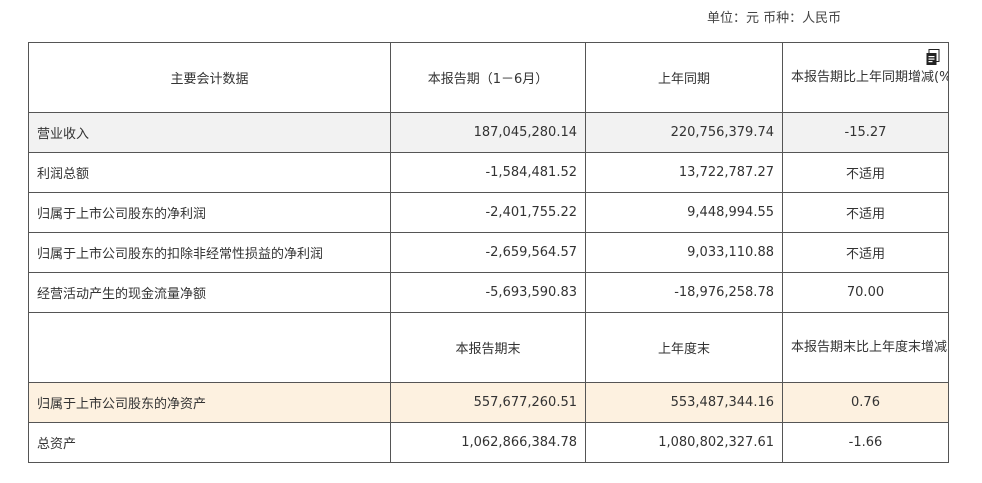 This screenshot has width=982, height=483. What do you see at coordinates (209, 172) in the screenshot?
I see `row-label: 利润总额` at bounding box center [209, 172].